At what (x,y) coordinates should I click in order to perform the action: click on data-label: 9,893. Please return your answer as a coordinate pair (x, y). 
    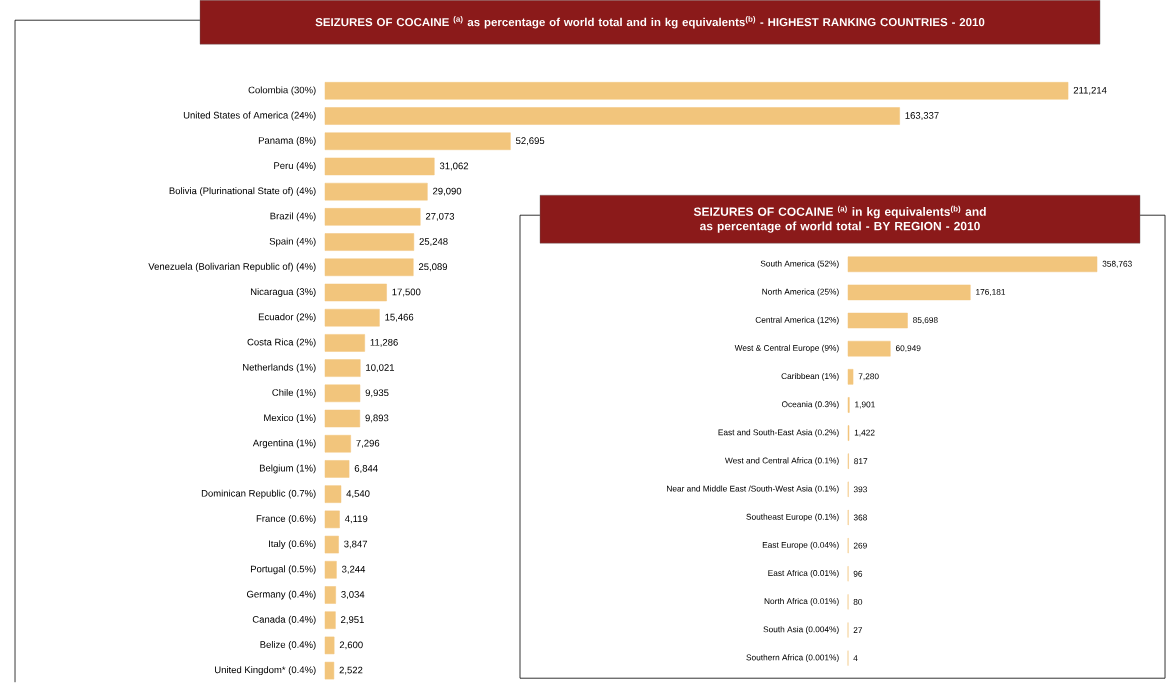
    Looking at the image, I should click on (377, 418).